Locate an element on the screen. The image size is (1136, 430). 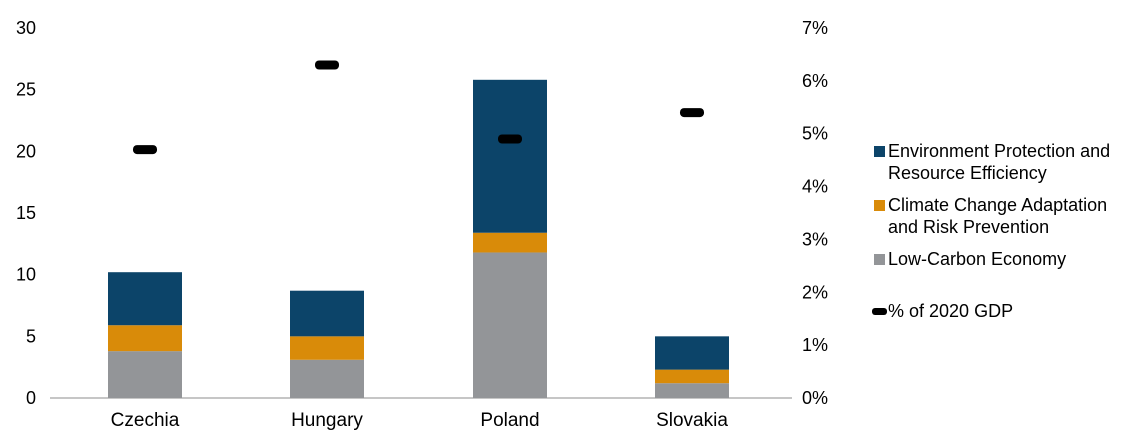
category-label: Slovakia is located at coordinates (692, 420).